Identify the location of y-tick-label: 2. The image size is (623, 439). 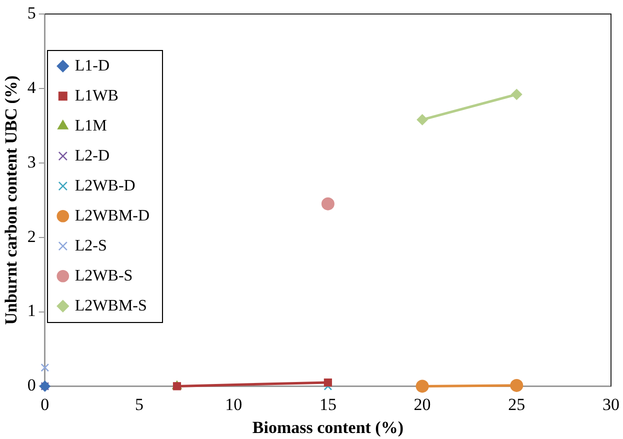
(31, 236).